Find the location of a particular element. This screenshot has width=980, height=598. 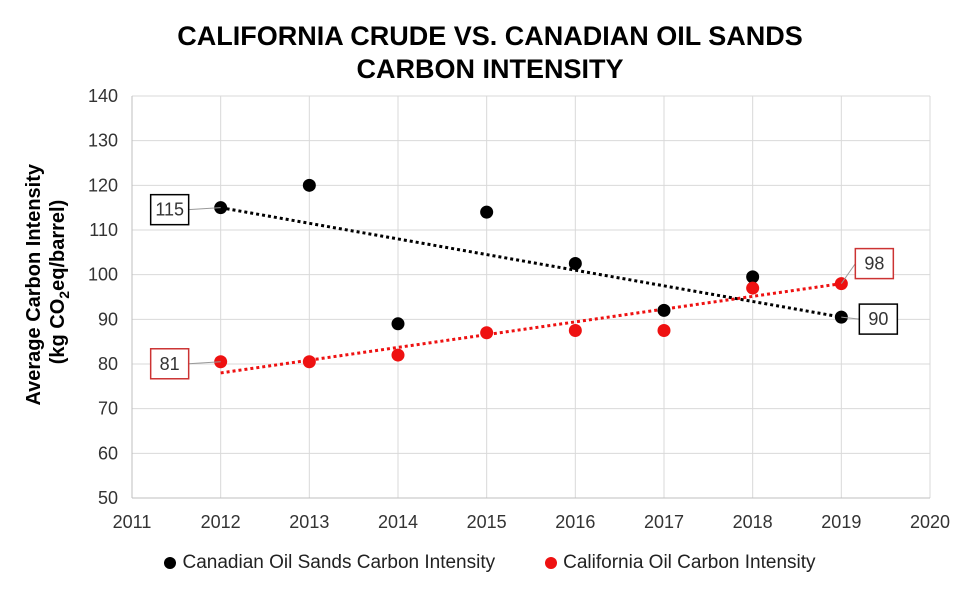

x-tick-label-2013: 2013 is located at coordinates (309, 522).